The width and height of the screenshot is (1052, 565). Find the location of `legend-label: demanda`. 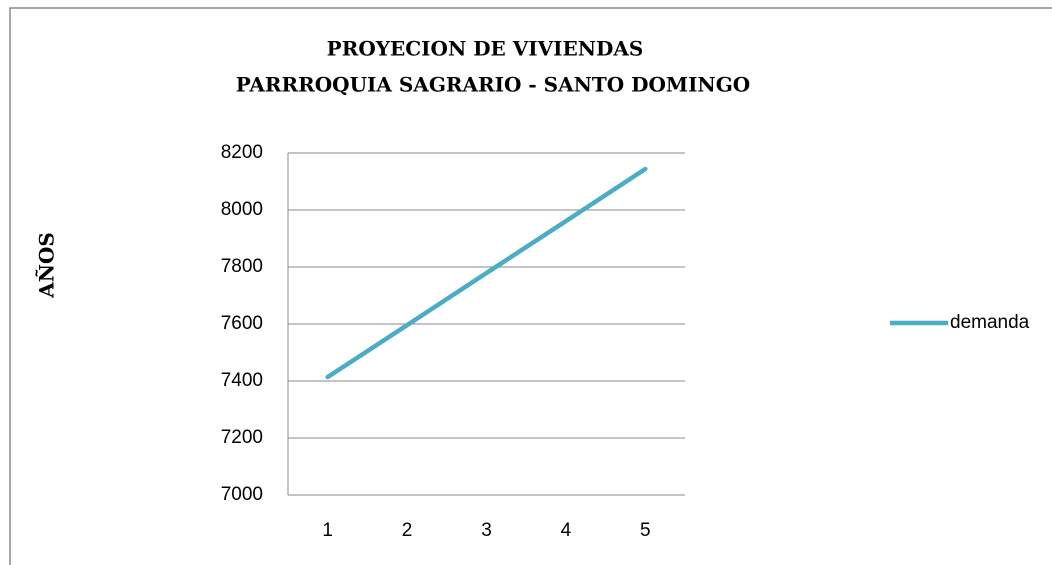

legend-label: demanda is located at coordinates (990, 322).